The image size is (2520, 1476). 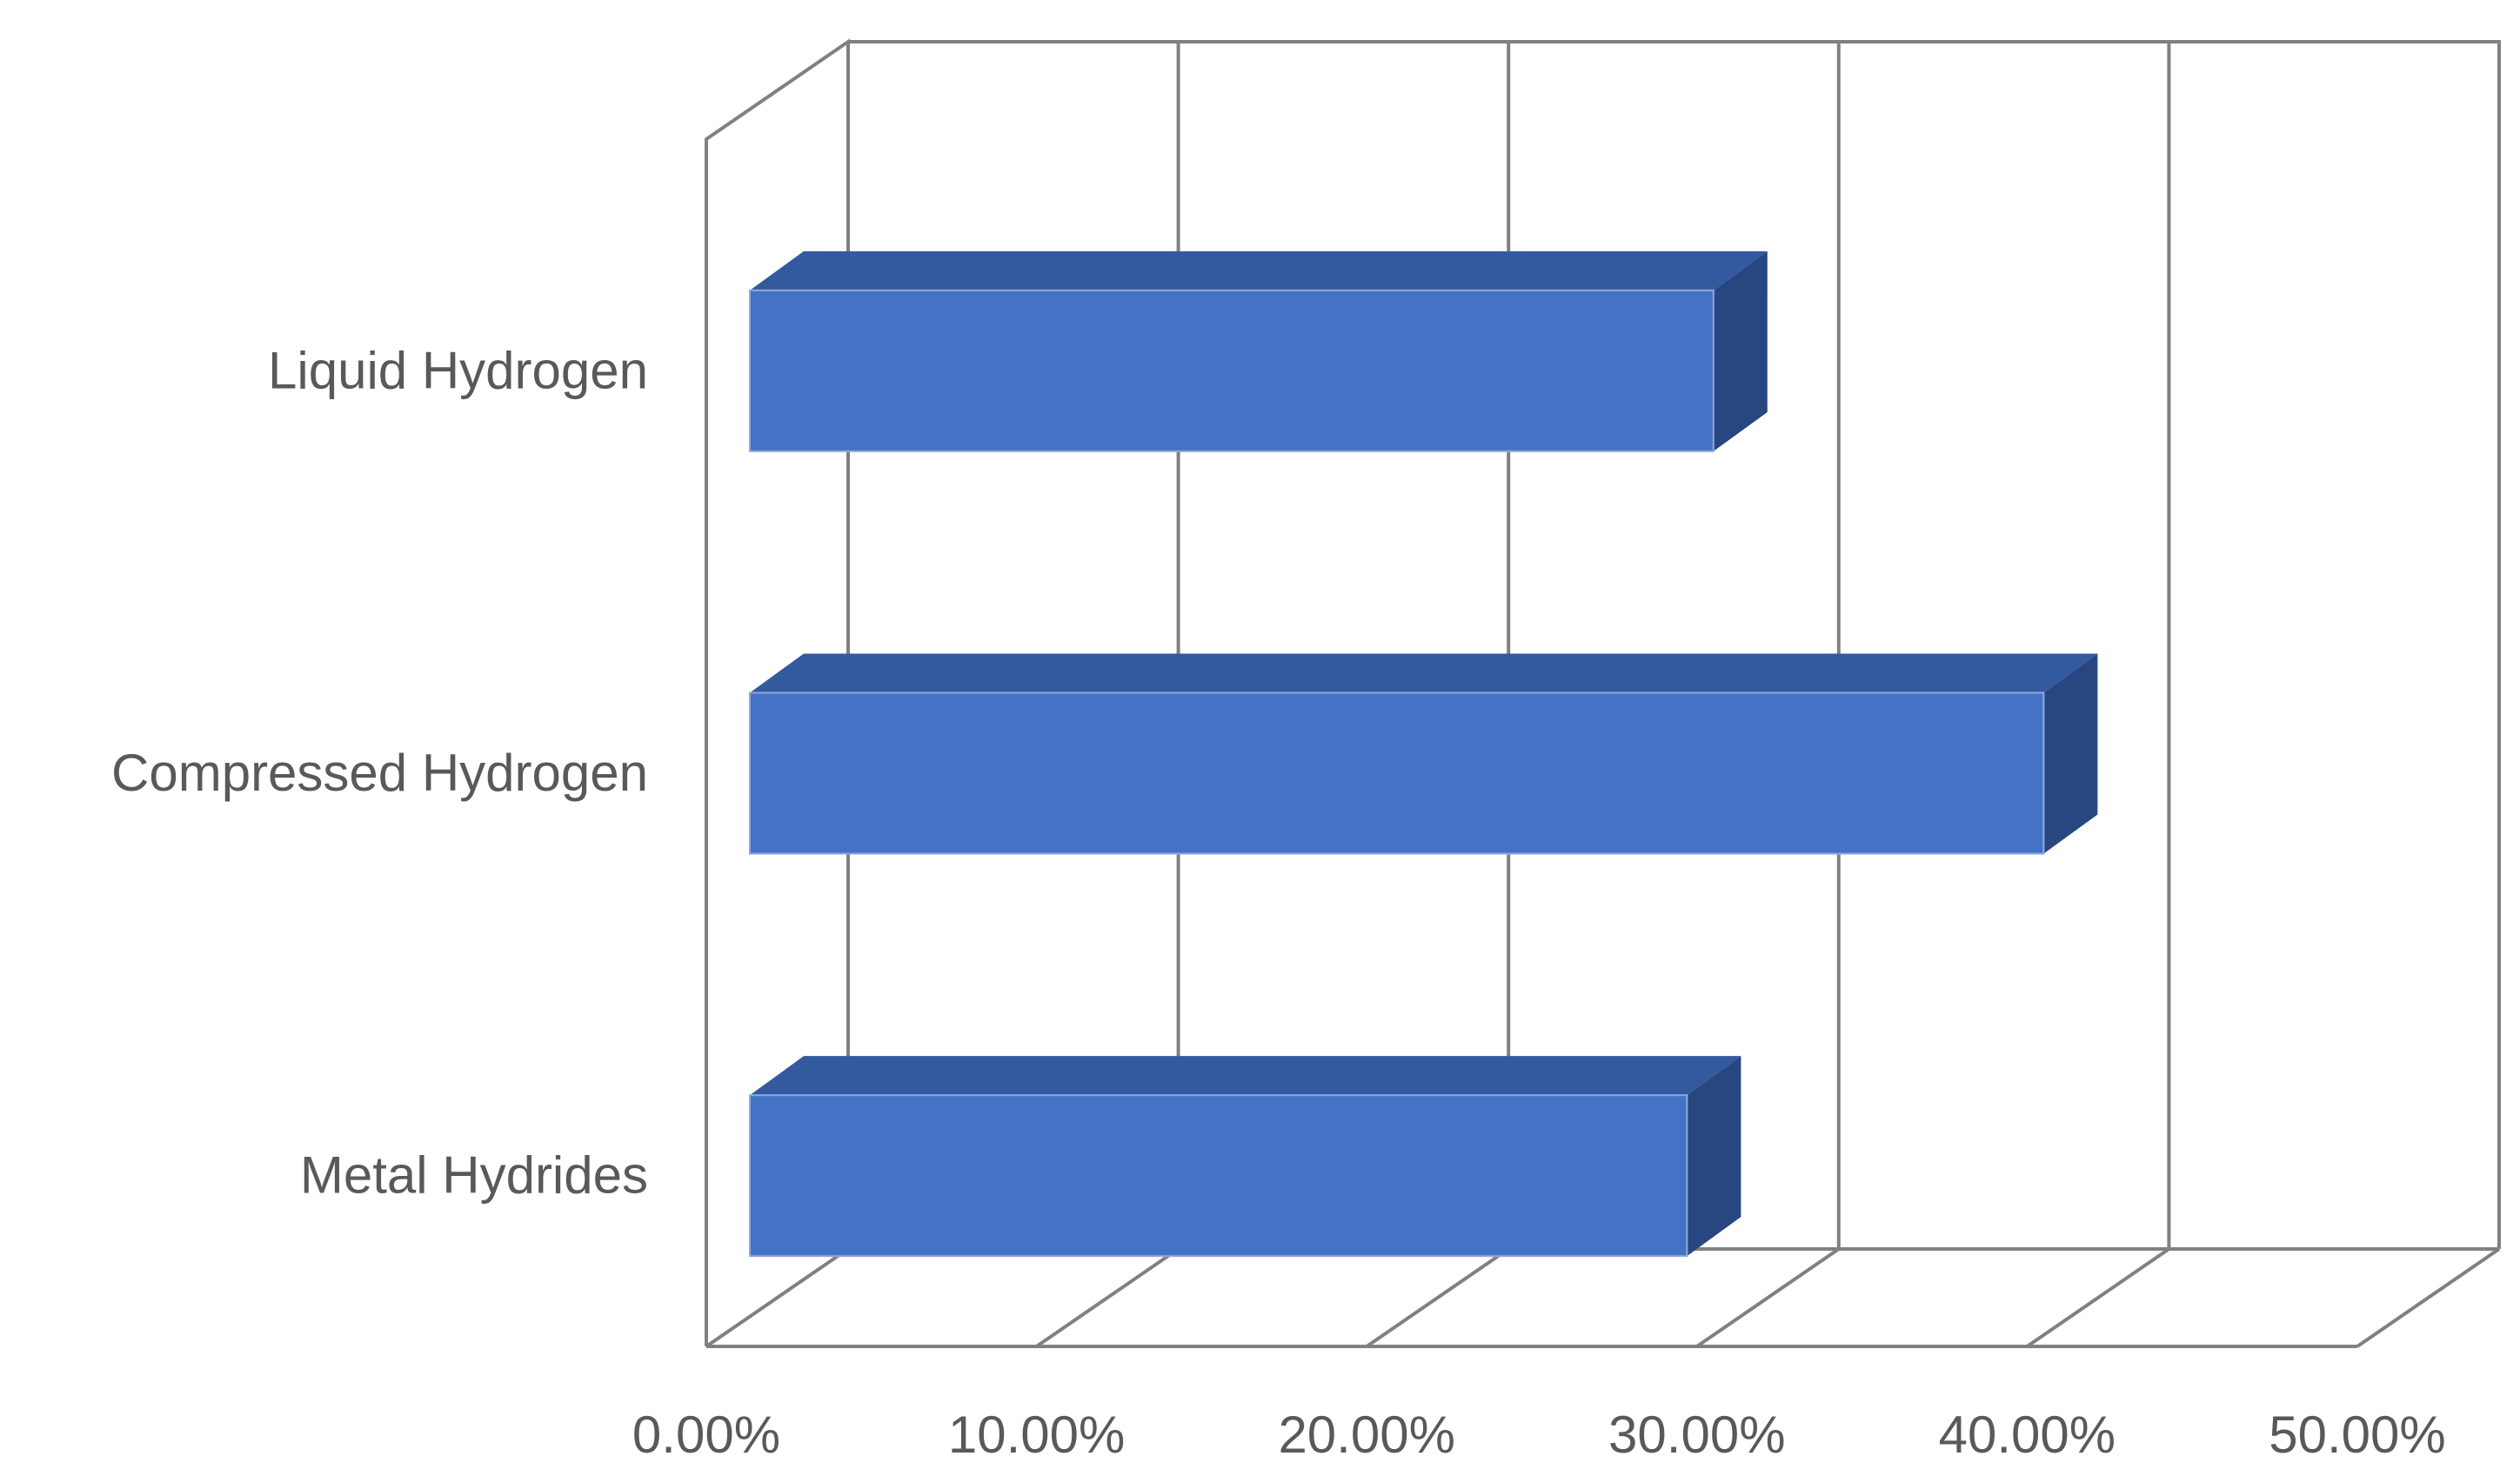 I want to click on x-tick-label: 40.00%, so click(x=2027, y=1435).